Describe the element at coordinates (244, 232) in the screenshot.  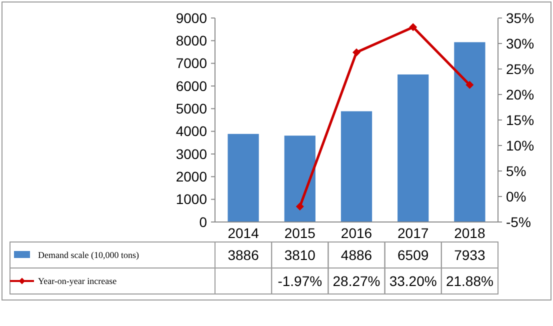
I see `x-tick-label: 2014` at that location.